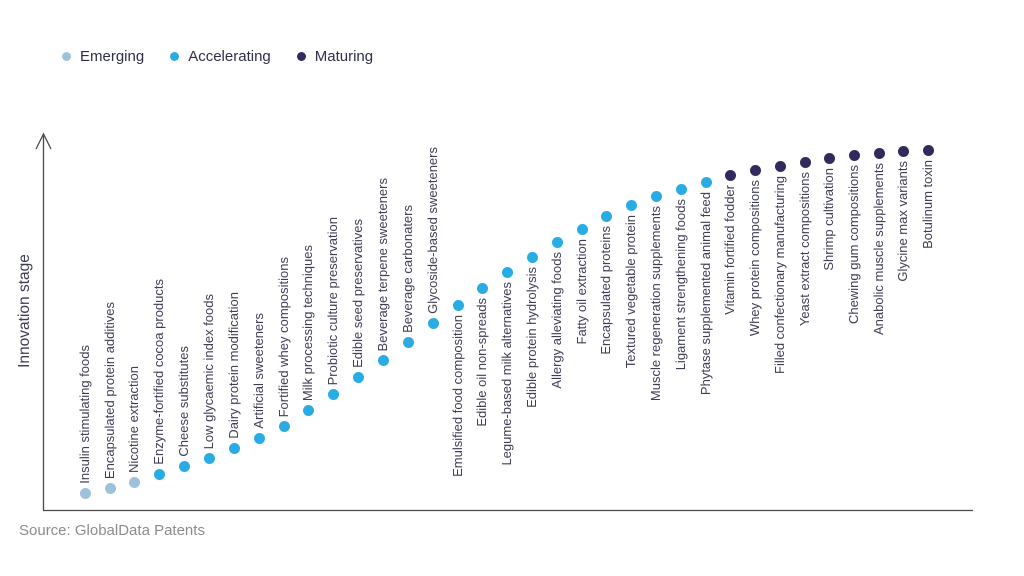 The height and width of the screenshot is (576, 1024). I want to click on point-label: Encapsulated proteins, so click(605, 290).